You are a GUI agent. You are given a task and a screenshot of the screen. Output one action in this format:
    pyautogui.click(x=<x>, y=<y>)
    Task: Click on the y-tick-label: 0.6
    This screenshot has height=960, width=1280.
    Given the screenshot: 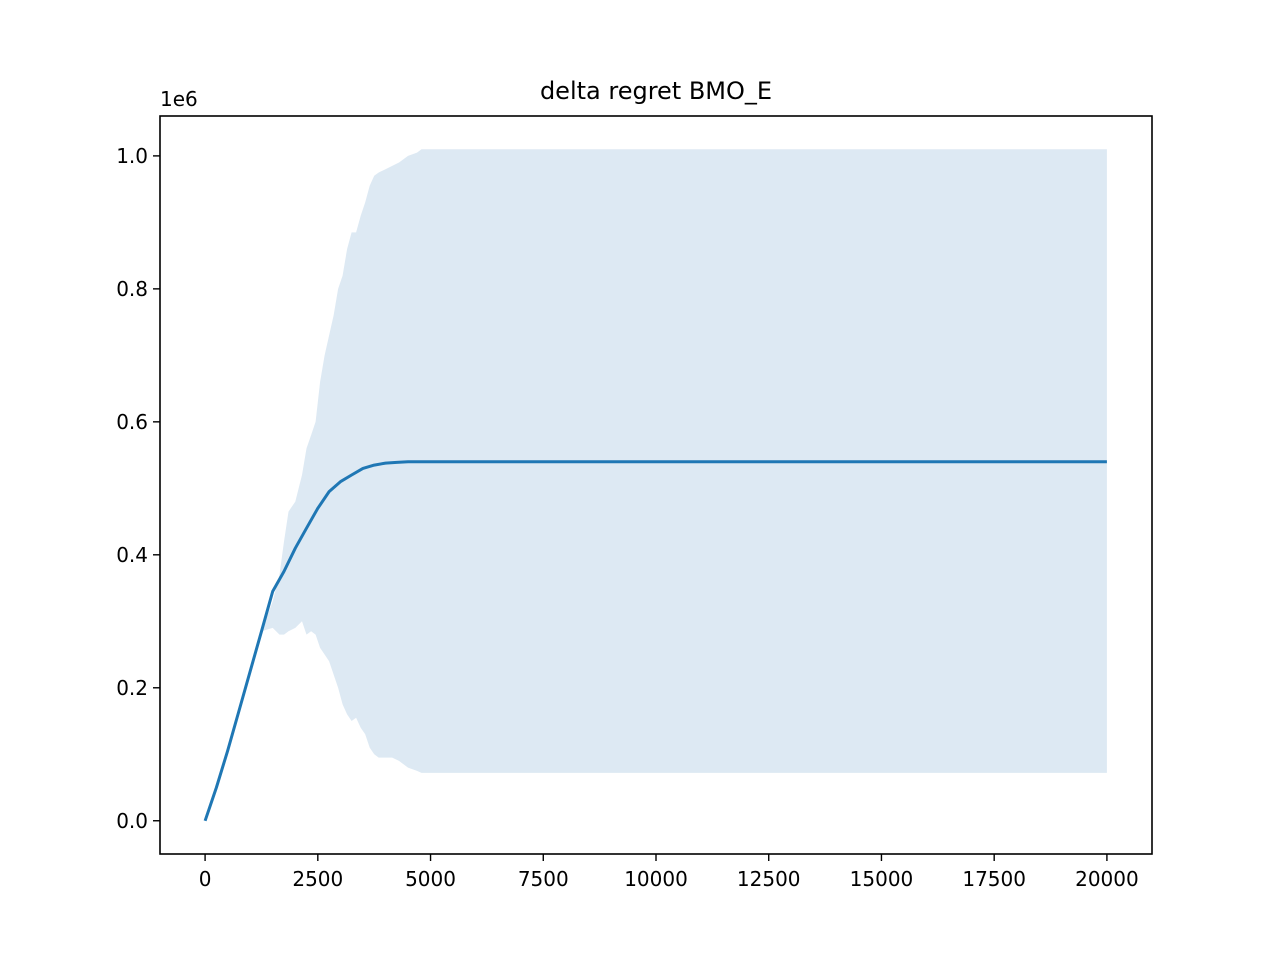 What is the action you would take?
    pyautogui.click(x=132, y=422)
    